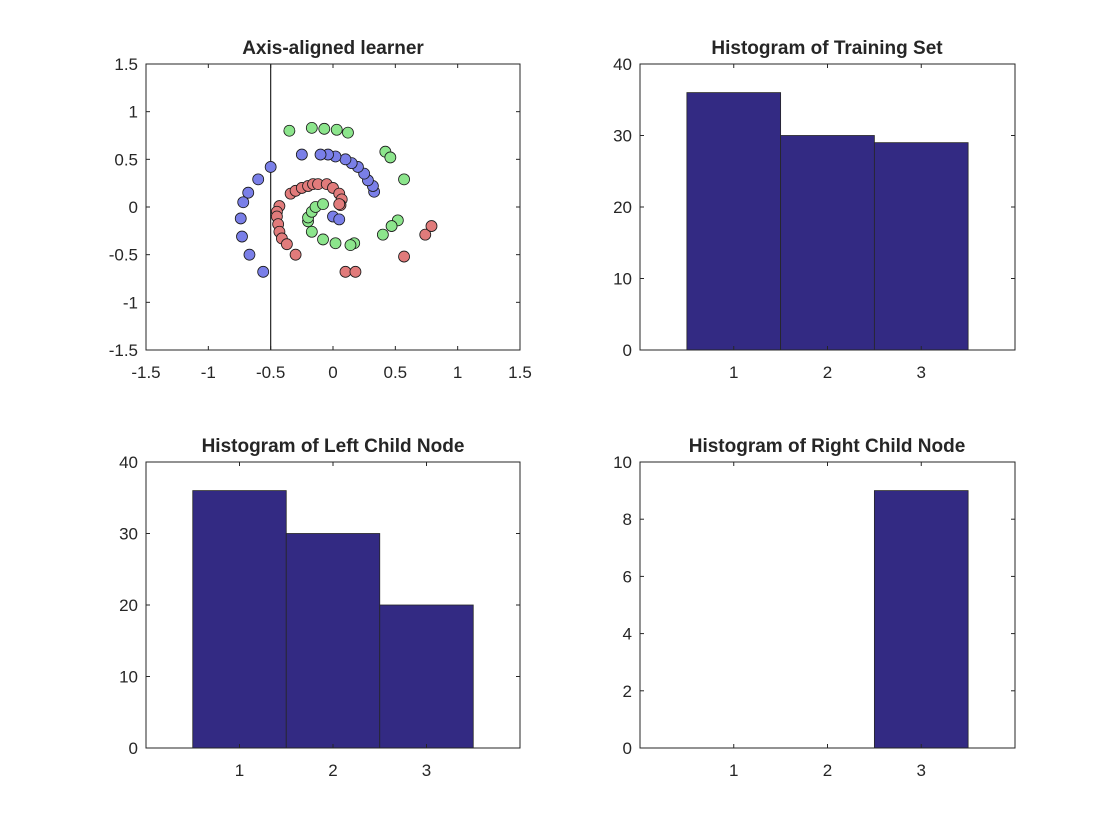  I want to click on left-child-histogram-title: Histogram of Left Child Node, so click(333, 446).